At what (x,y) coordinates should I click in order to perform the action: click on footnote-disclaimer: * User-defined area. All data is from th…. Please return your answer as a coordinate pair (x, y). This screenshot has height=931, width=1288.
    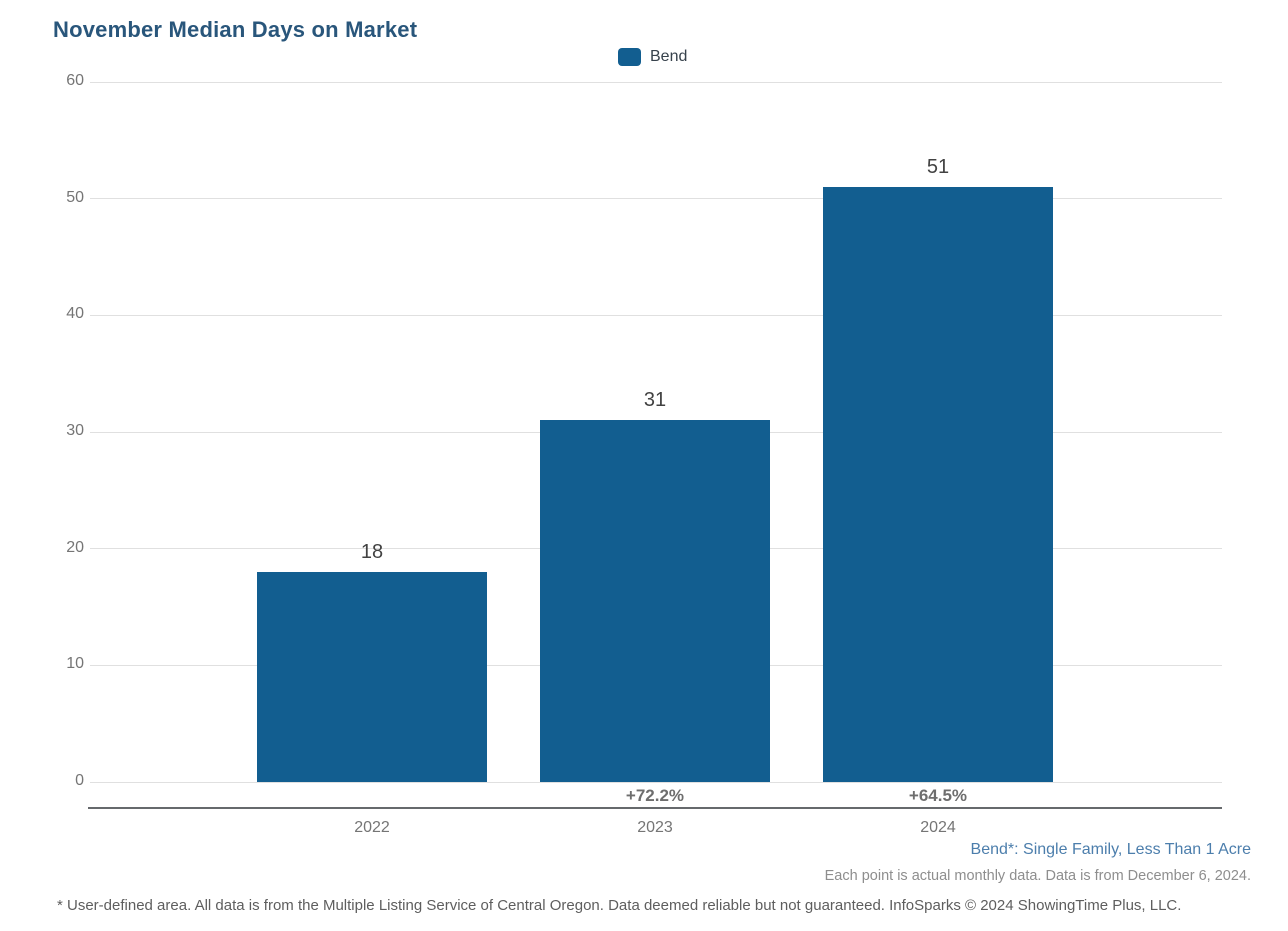
    Looking at the image, I should click on (619, 905).